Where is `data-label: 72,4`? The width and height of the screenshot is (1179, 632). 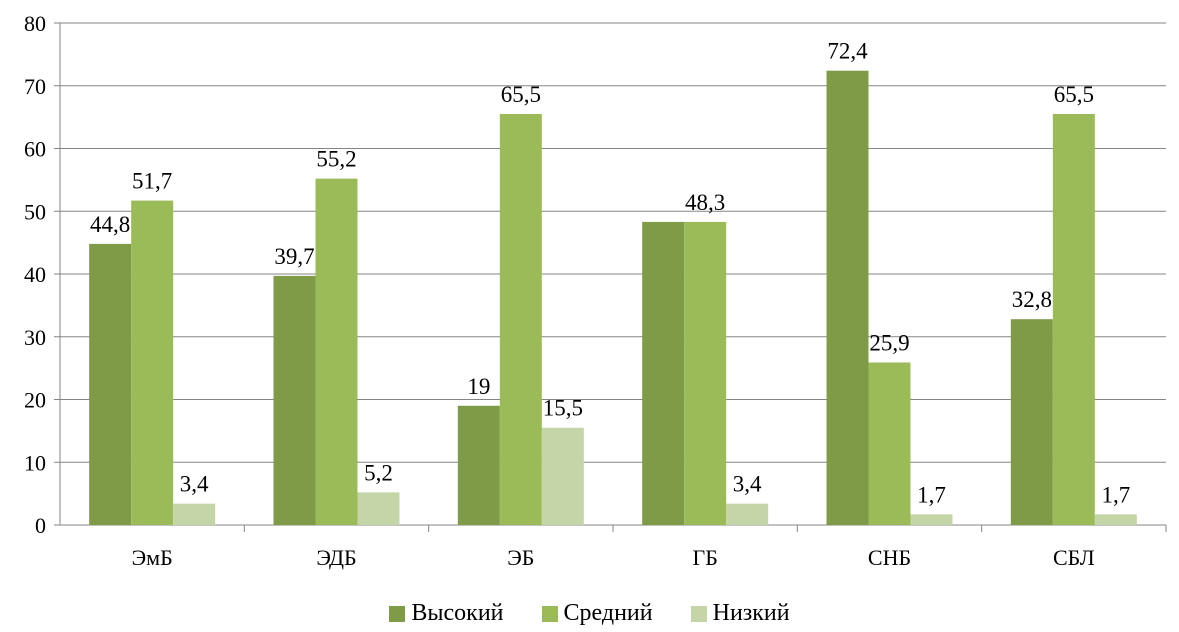 data-label: 72,4 is located at coordinates (847, 51).